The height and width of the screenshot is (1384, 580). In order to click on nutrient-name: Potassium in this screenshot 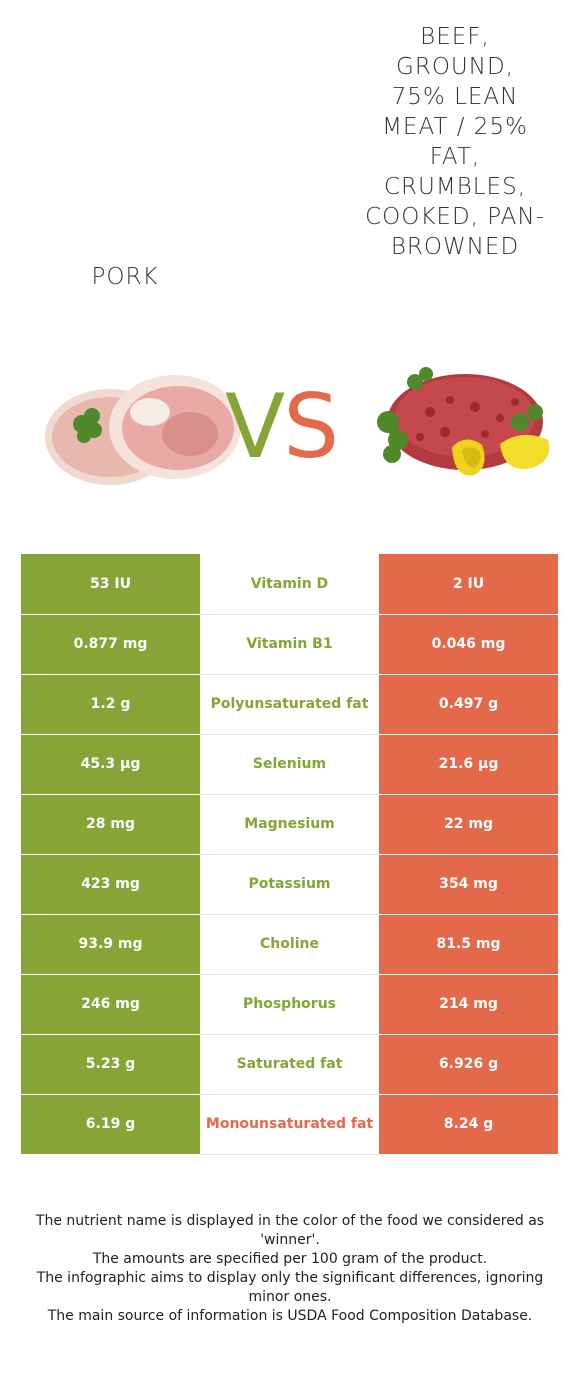, I will do `click(289, 884)`.